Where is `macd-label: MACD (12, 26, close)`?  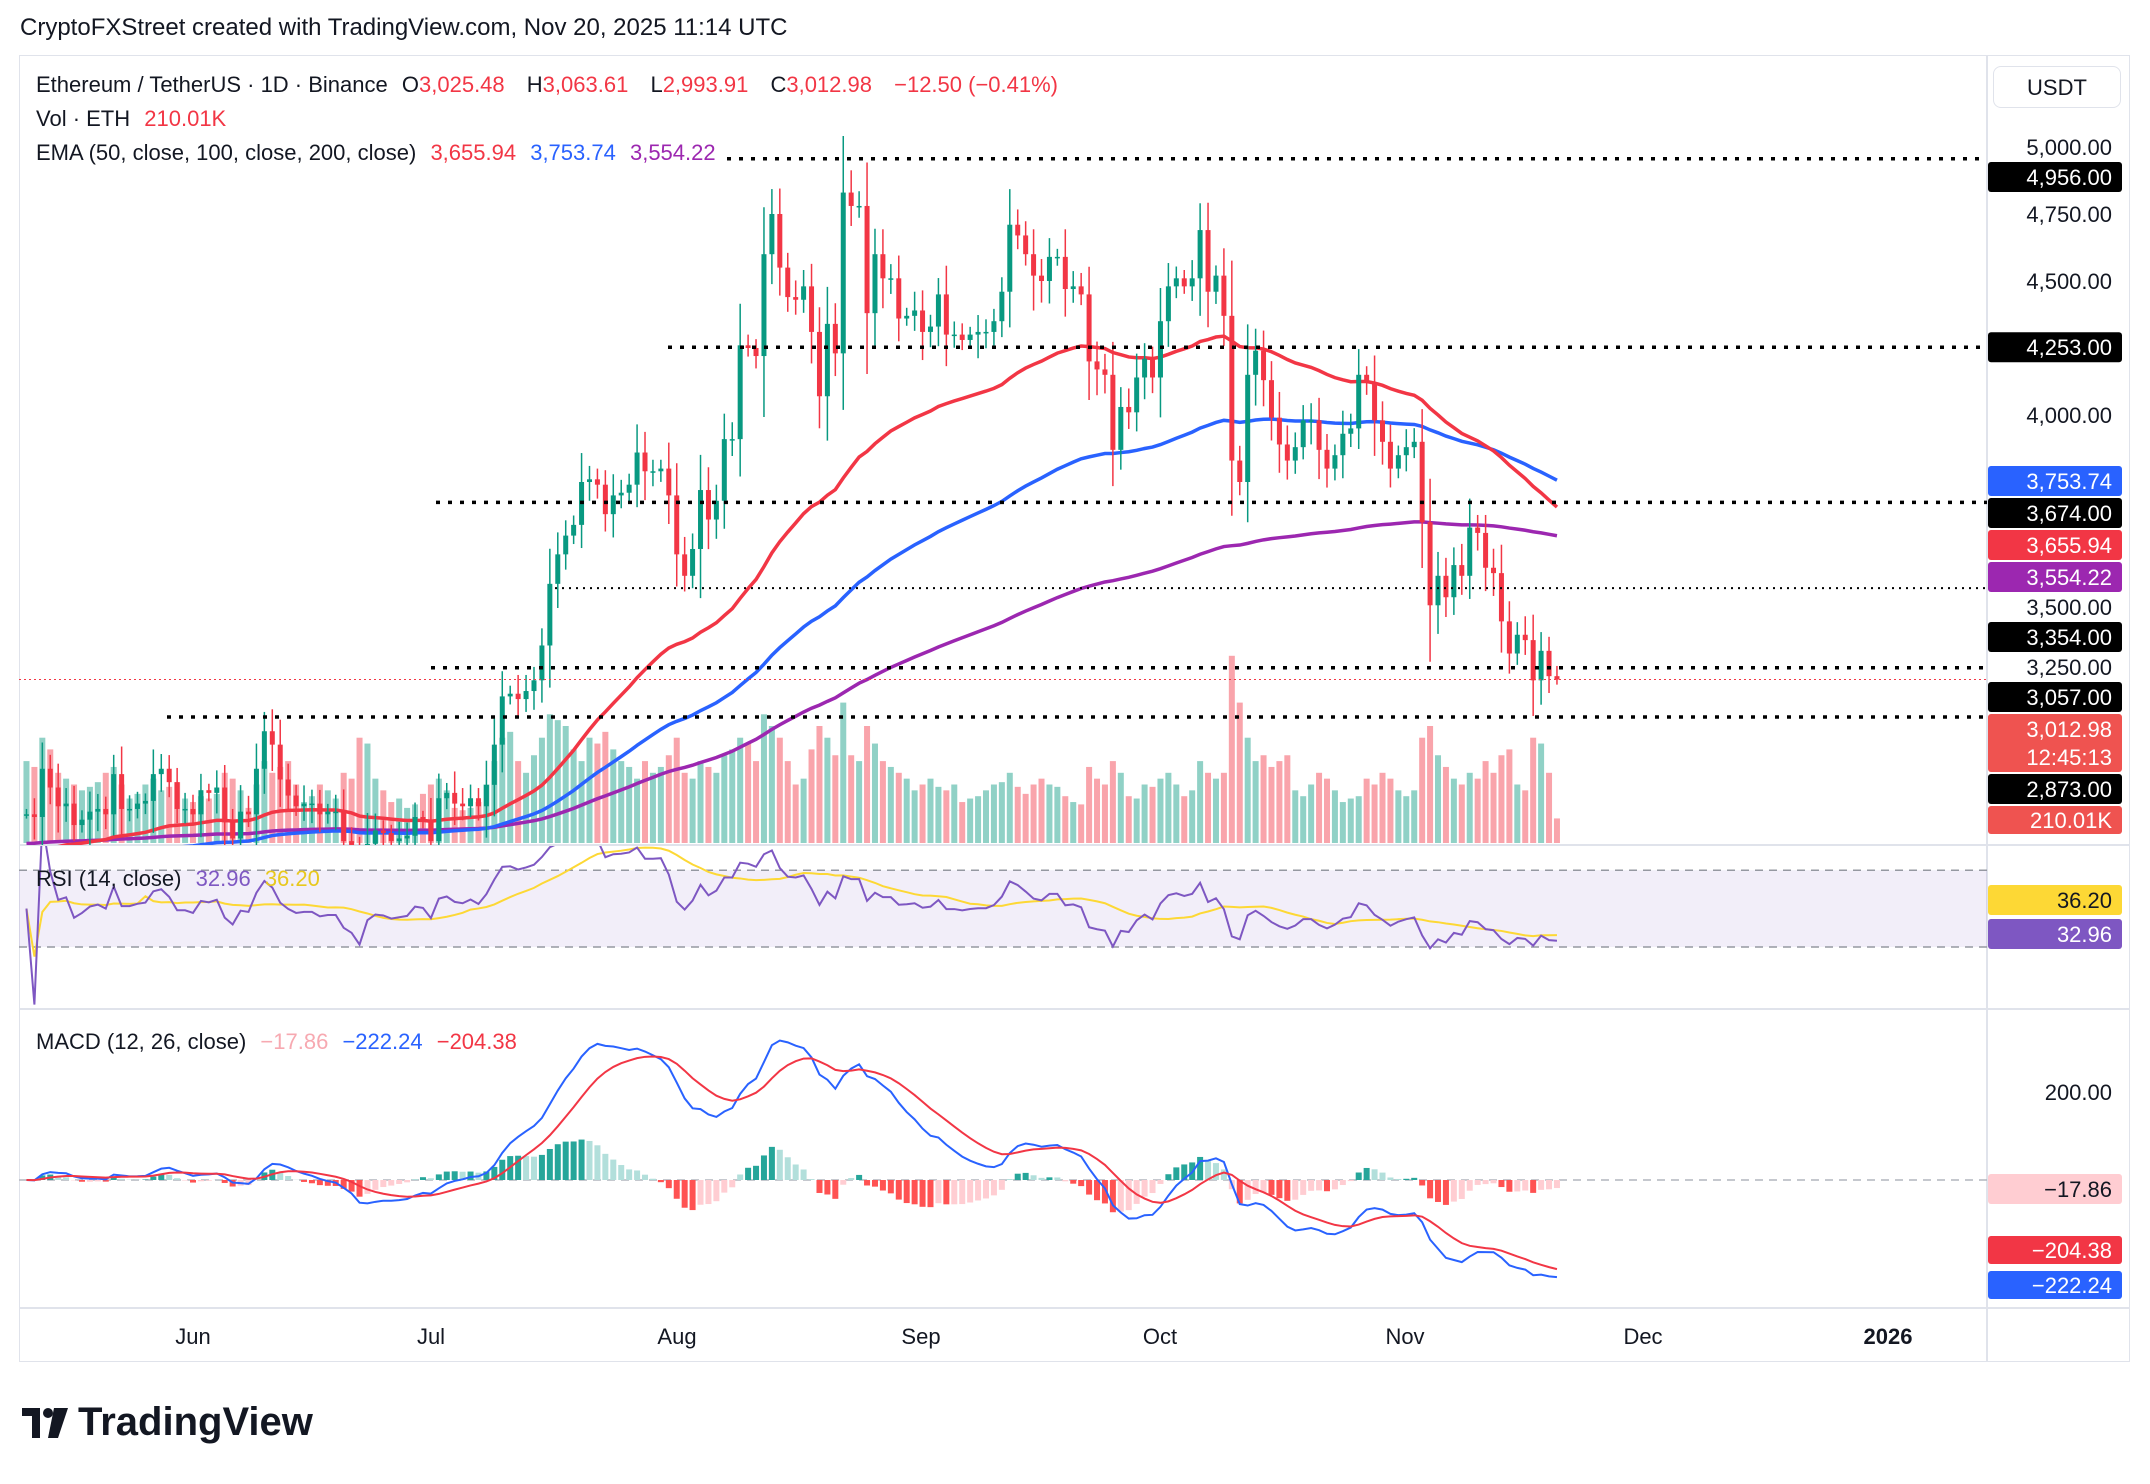
macd-label: MACD (12, 26, close) is located at coordinates (141, 1041).